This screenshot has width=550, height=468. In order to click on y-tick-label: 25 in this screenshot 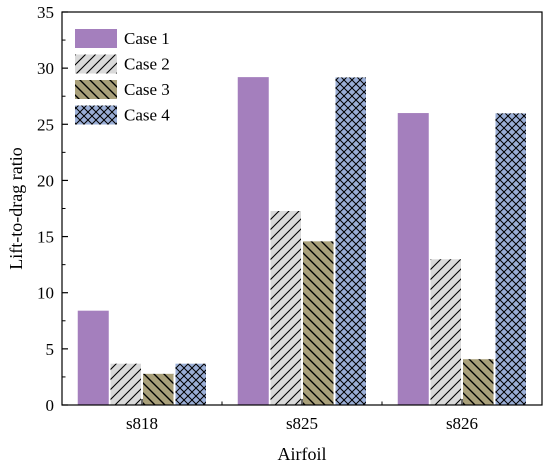, I will do `click(45, 124)`.